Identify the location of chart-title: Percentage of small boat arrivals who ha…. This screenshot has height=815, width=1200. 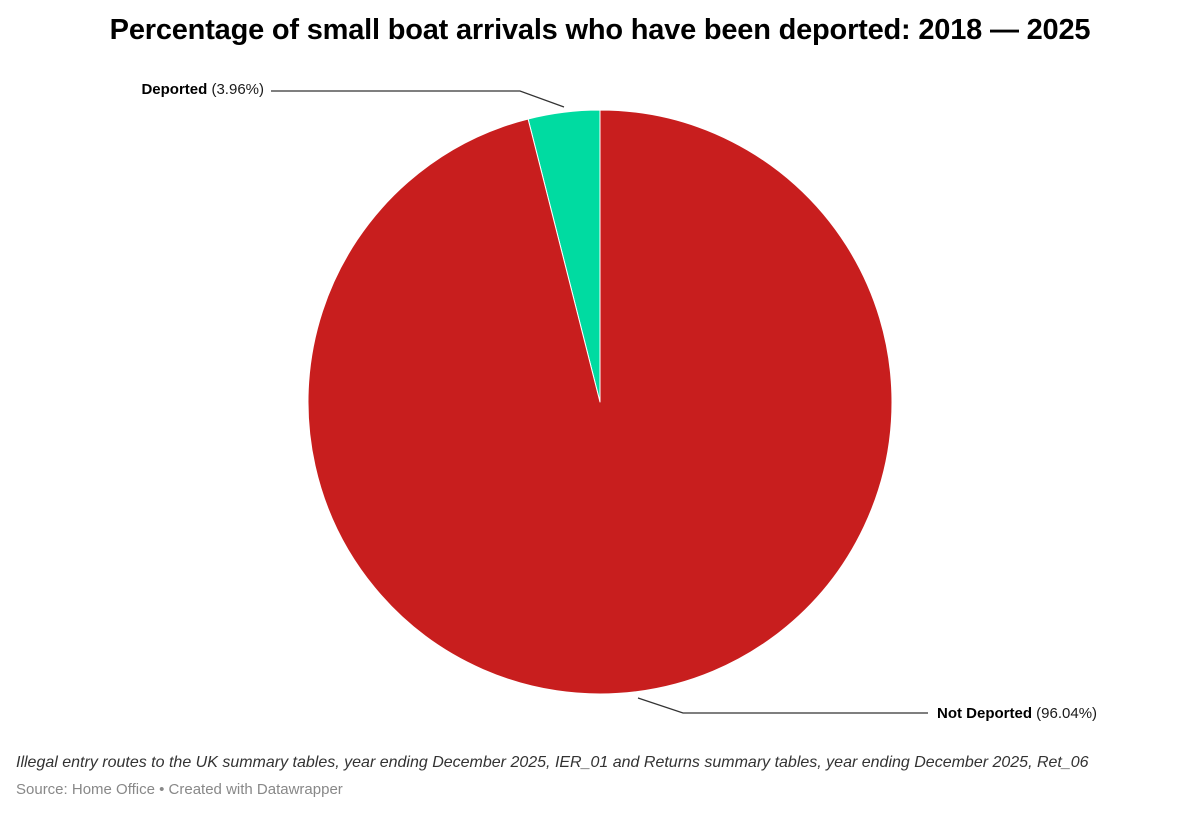
(600, 30).